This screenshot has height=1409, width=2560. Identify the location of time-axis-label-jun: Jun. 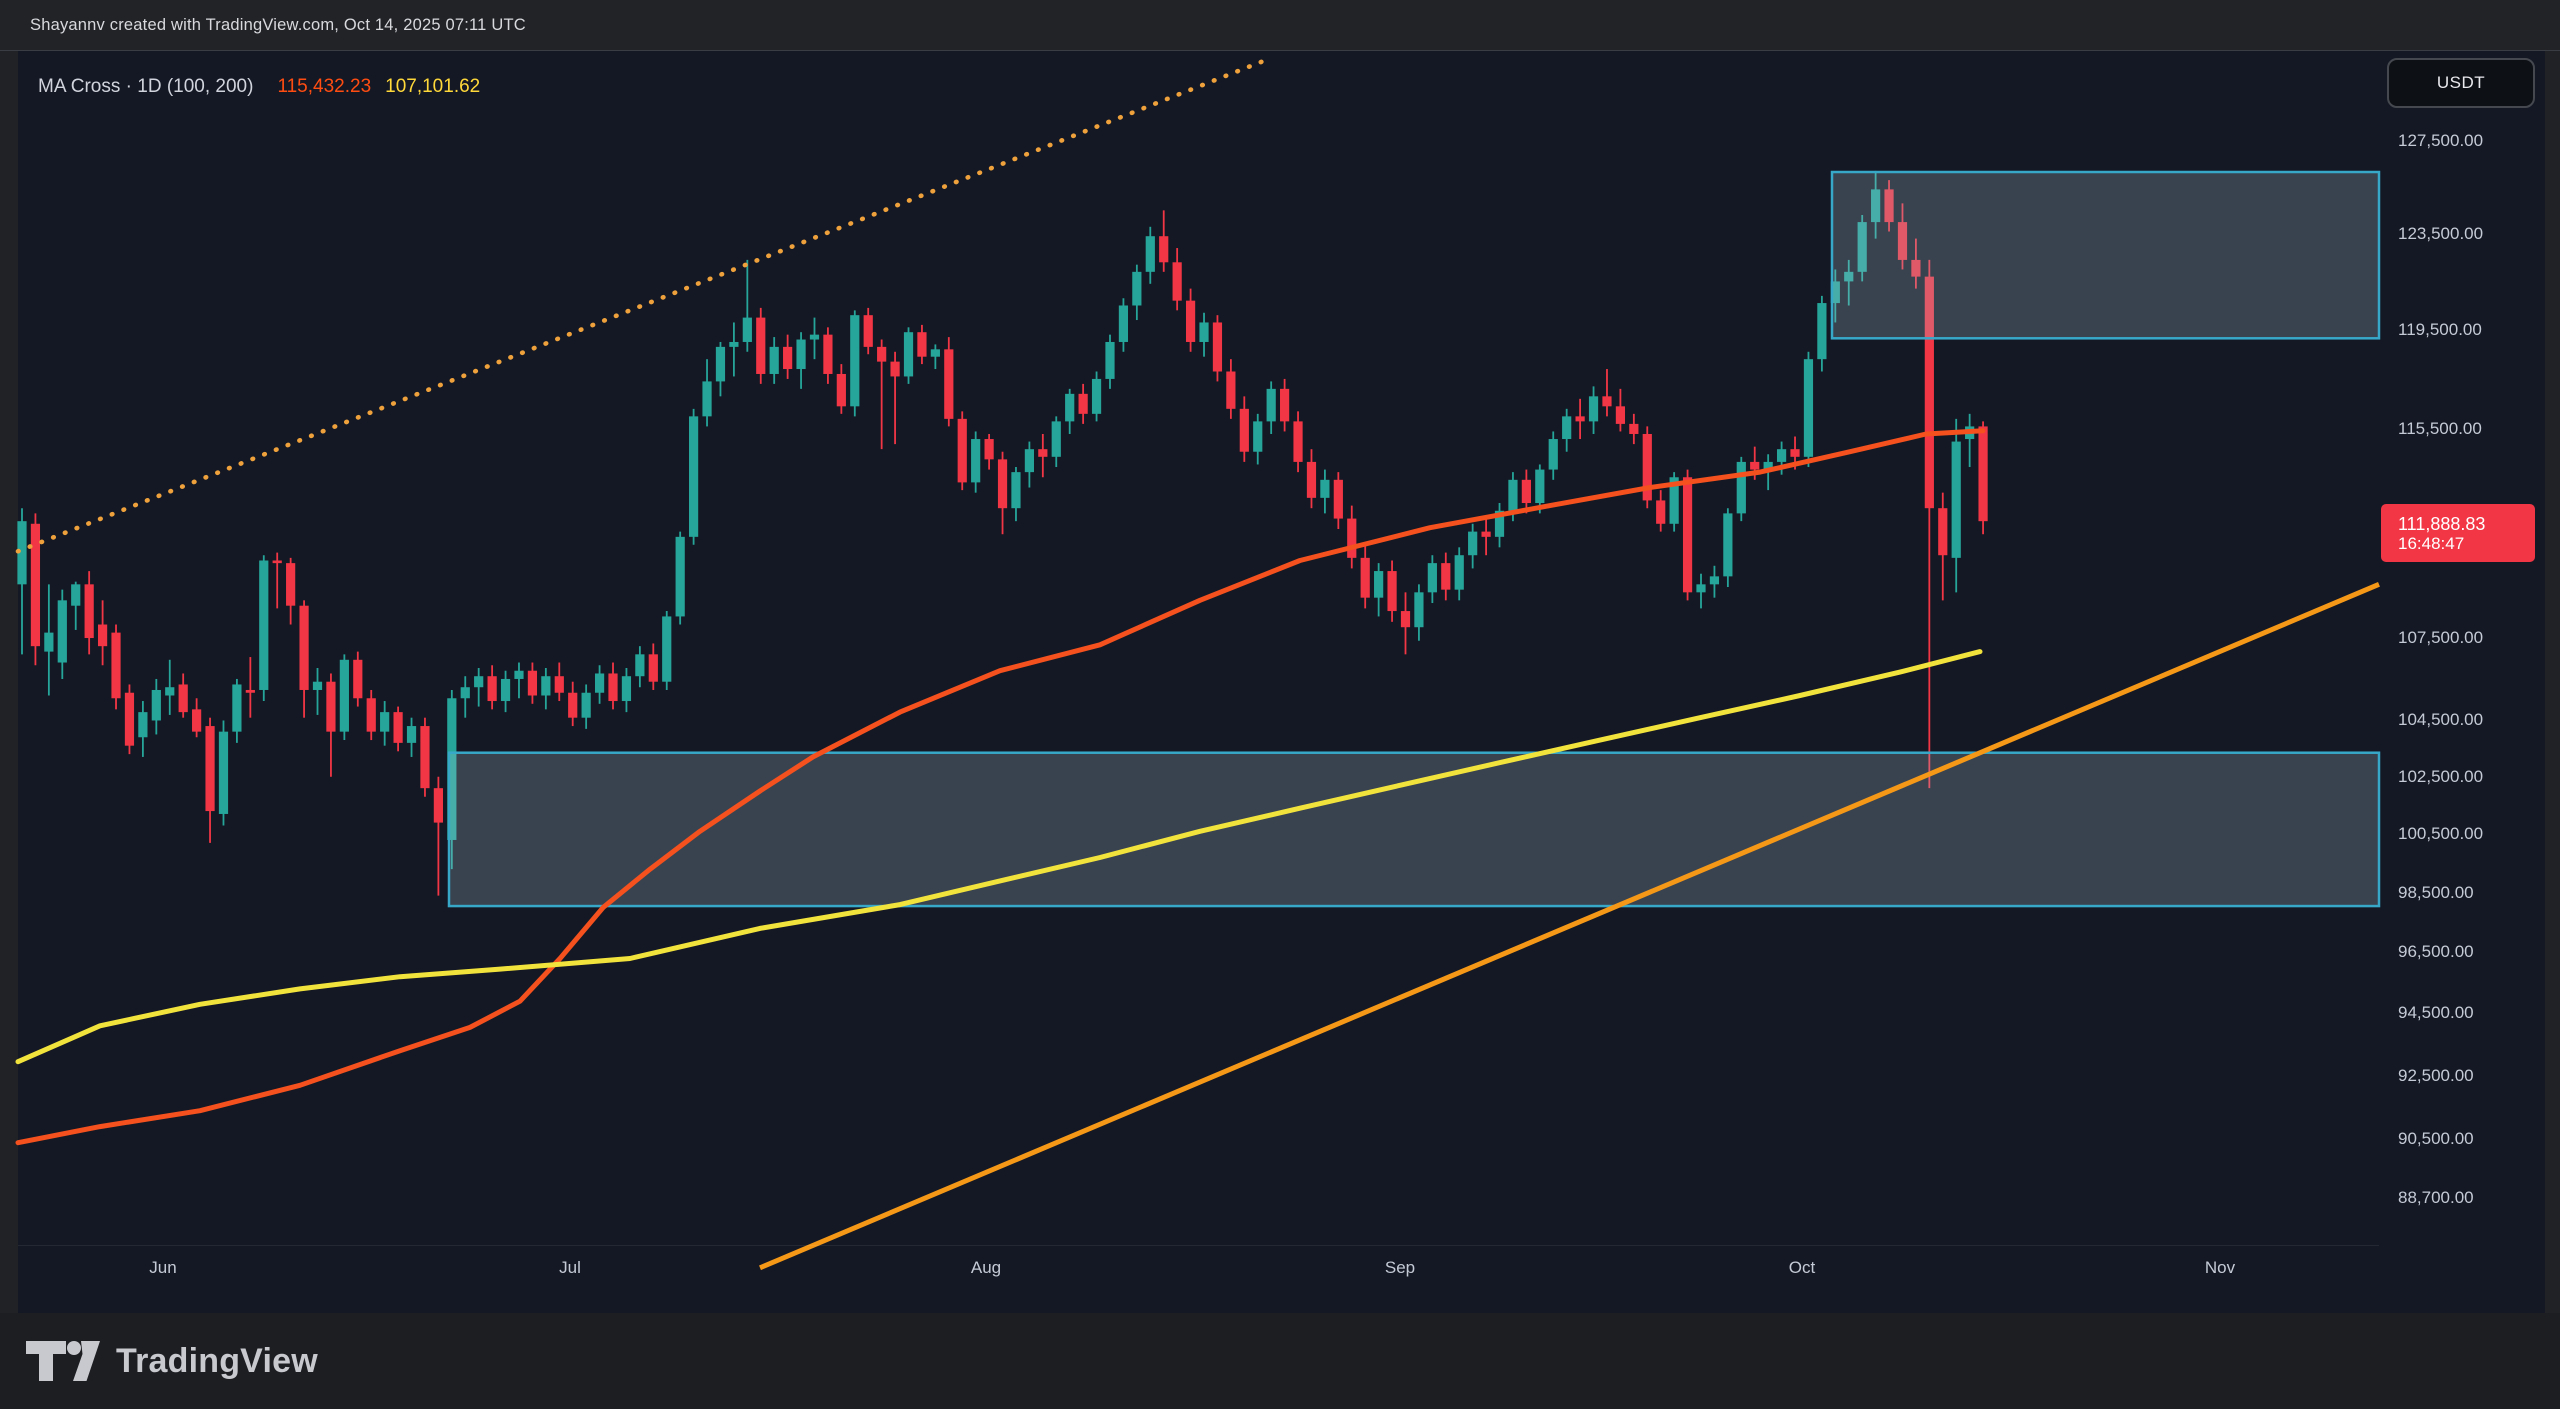
(163, 1267).